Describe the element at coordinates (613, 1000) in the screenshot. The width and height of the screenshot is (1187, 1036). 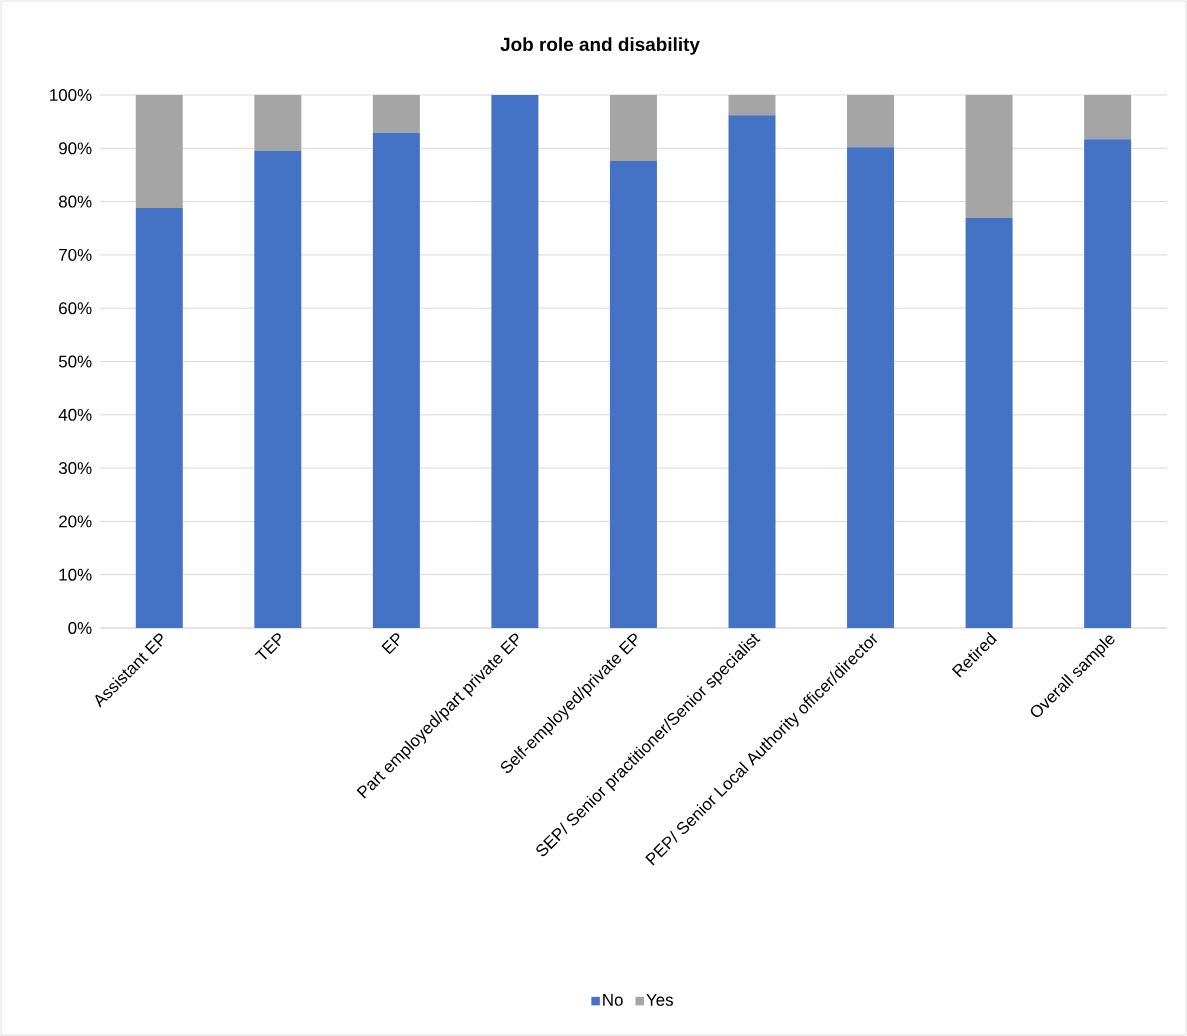
I see `legend-label: No` at that location.